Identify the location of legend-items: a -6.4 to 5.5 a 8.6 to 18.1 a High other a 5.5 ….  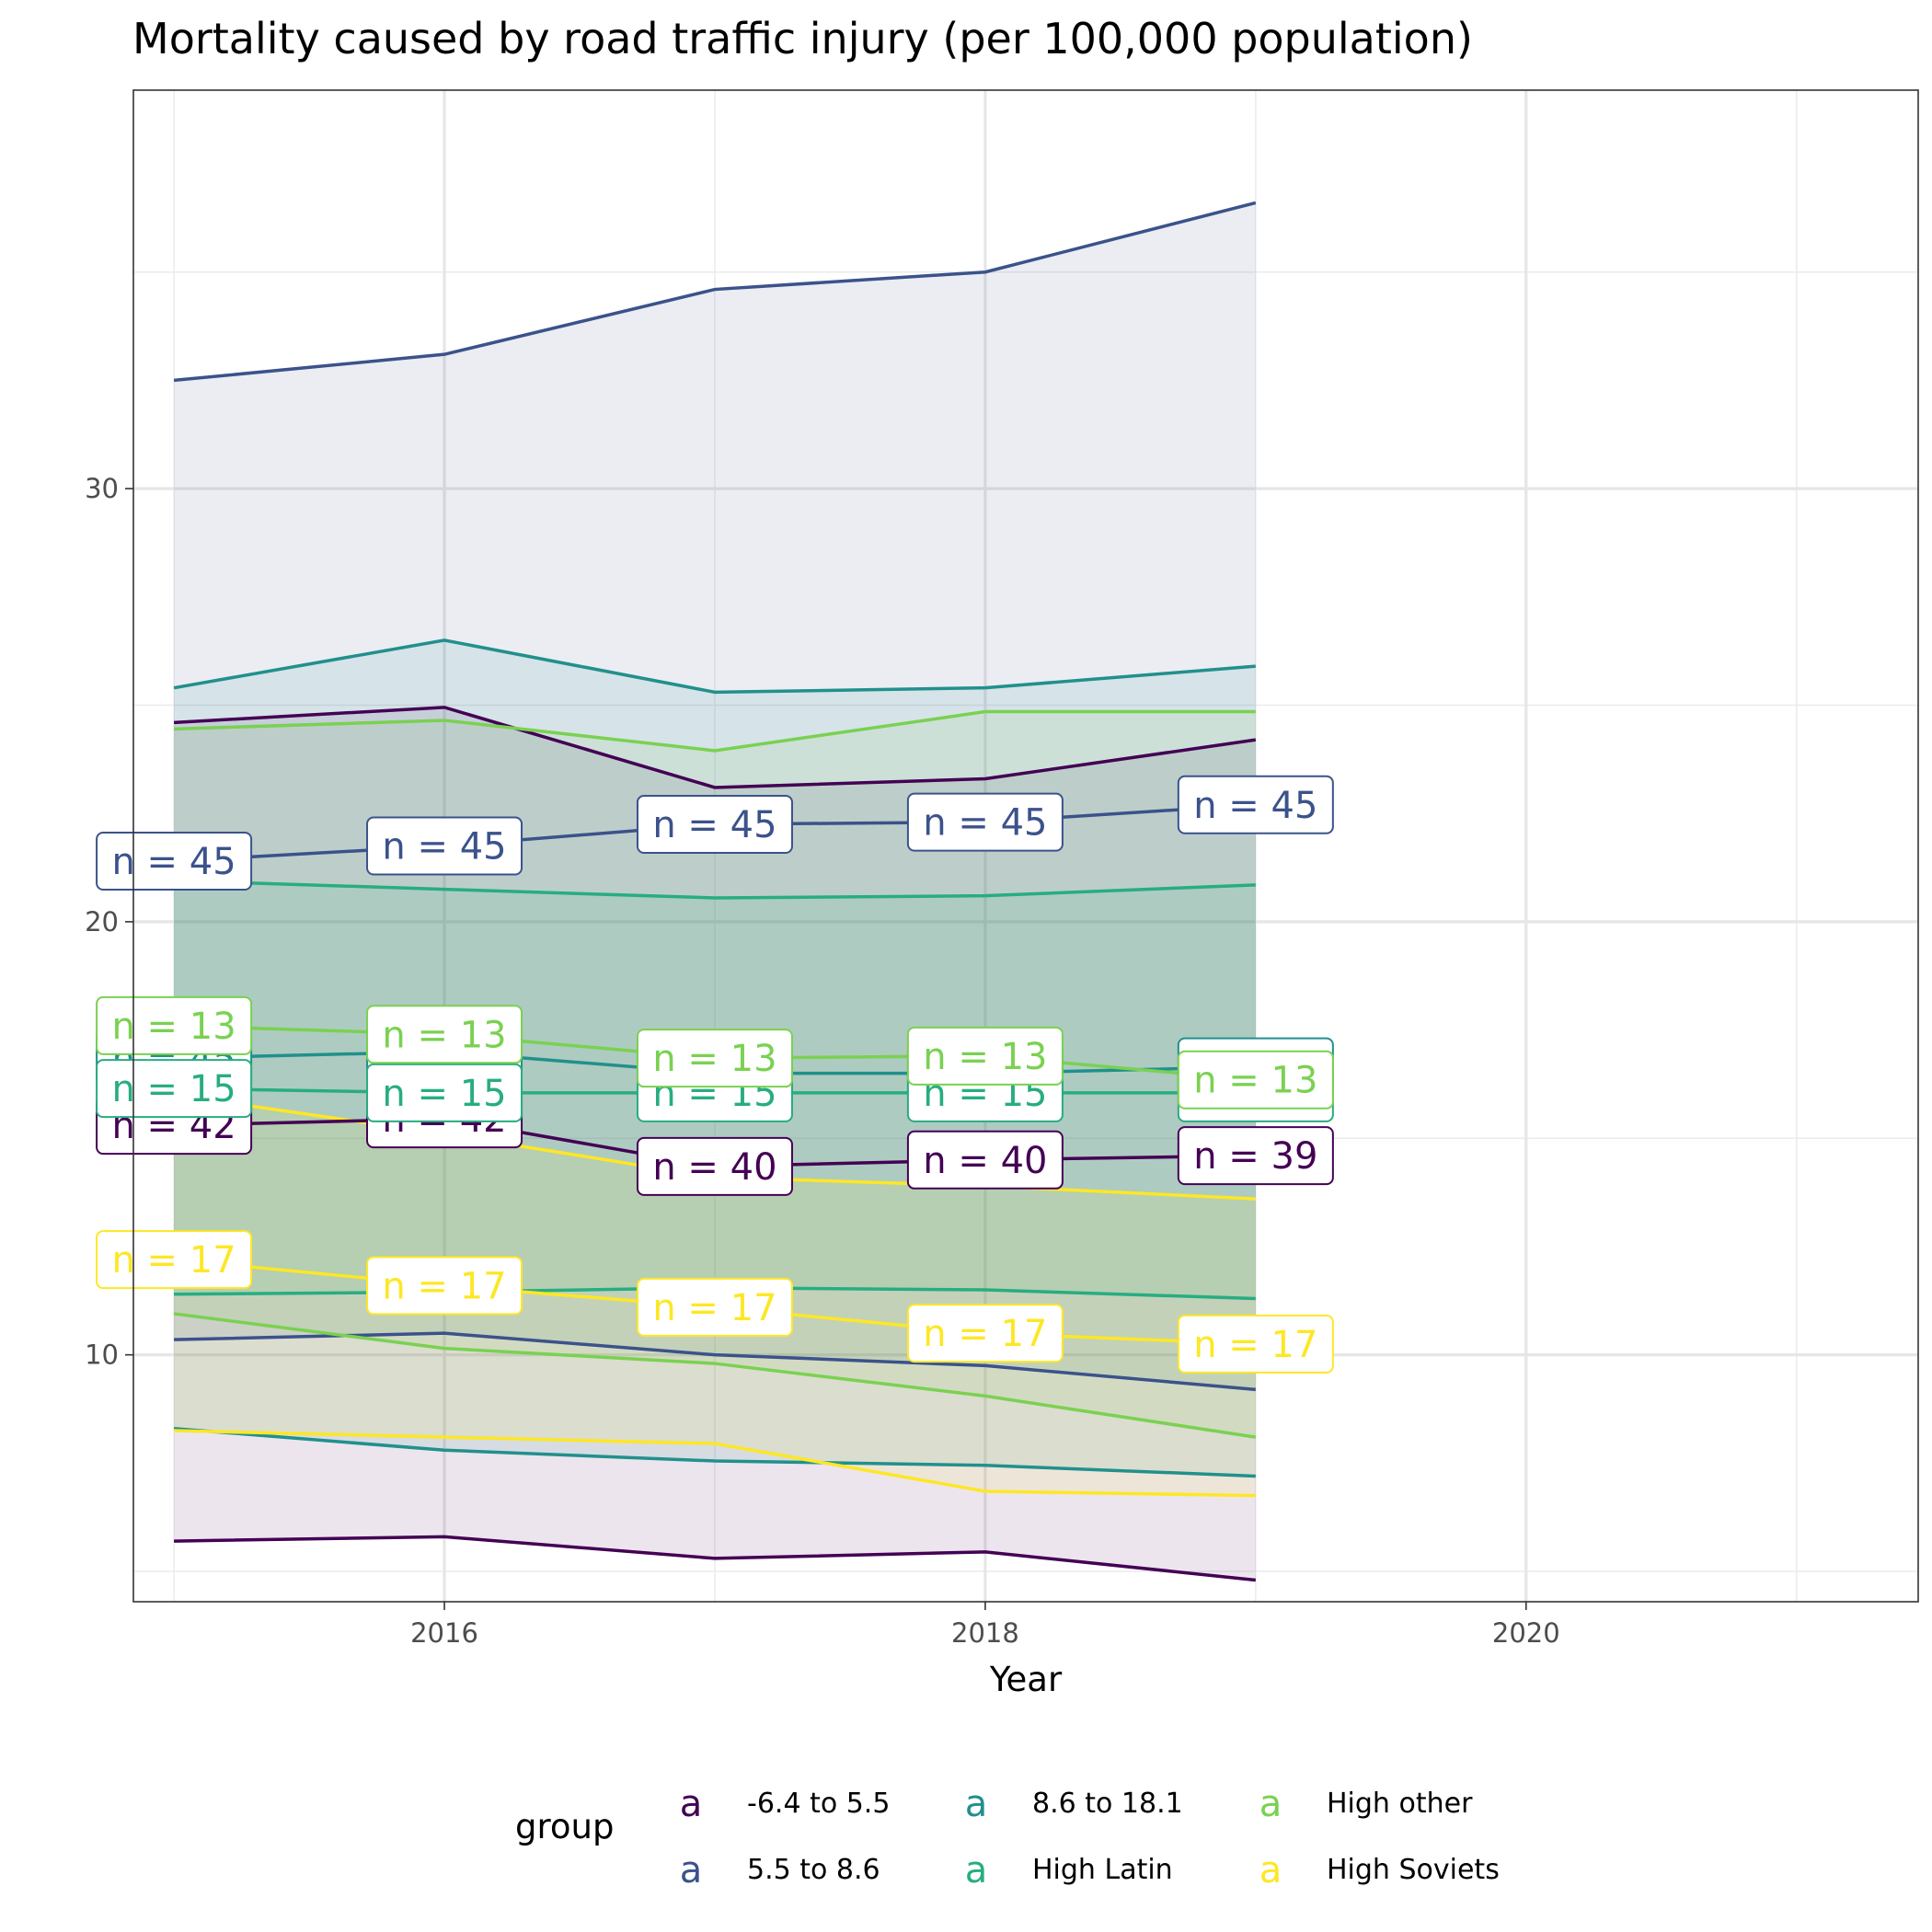
(1090, 1837).